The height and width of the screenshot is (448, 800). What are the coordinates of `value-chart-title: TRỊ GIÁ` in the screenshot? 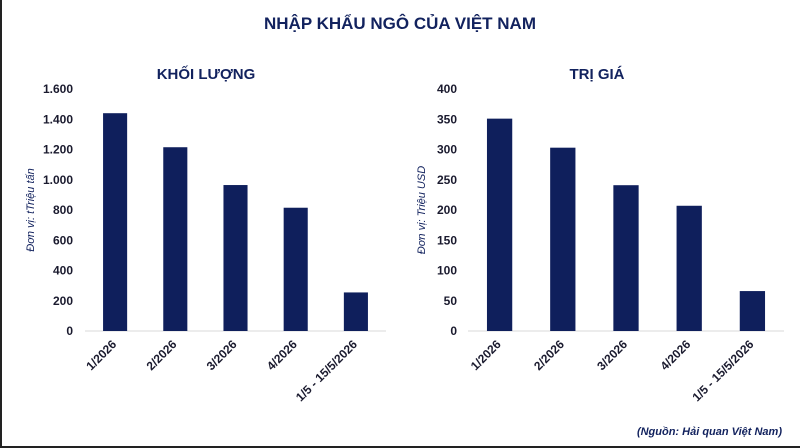 It's located at (597, 74).